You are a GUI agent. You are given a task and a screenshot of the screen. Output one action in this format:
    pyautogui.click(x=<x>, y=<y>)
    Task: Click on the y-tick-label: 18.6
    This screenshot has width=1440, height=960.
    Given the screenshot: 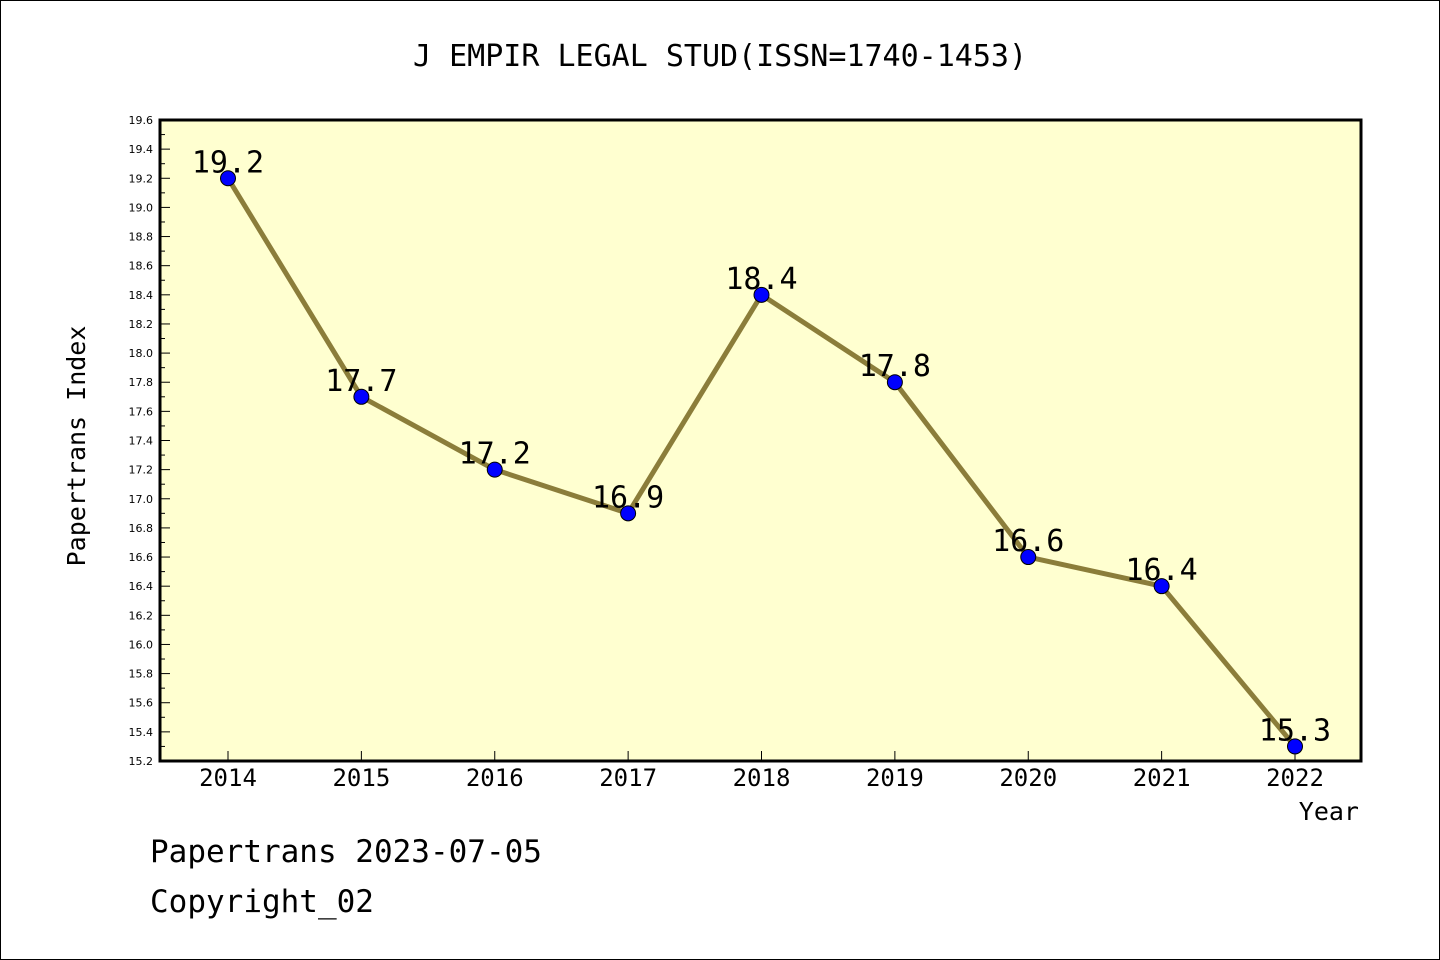 What is the action you would take?
    pyautogui.click(x=141, y=266)
    